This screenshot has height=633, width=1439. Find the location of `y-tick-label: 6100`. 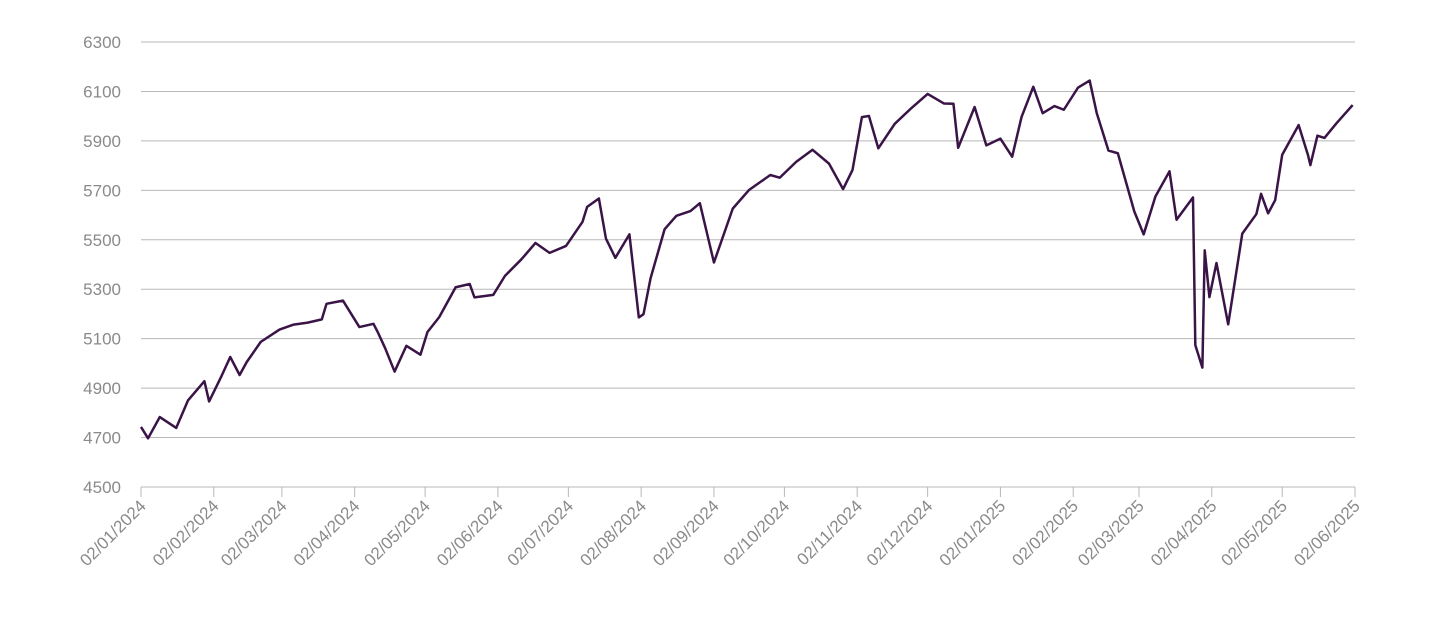

y-tick-label: 6100 is located at coordinates (102, 91).